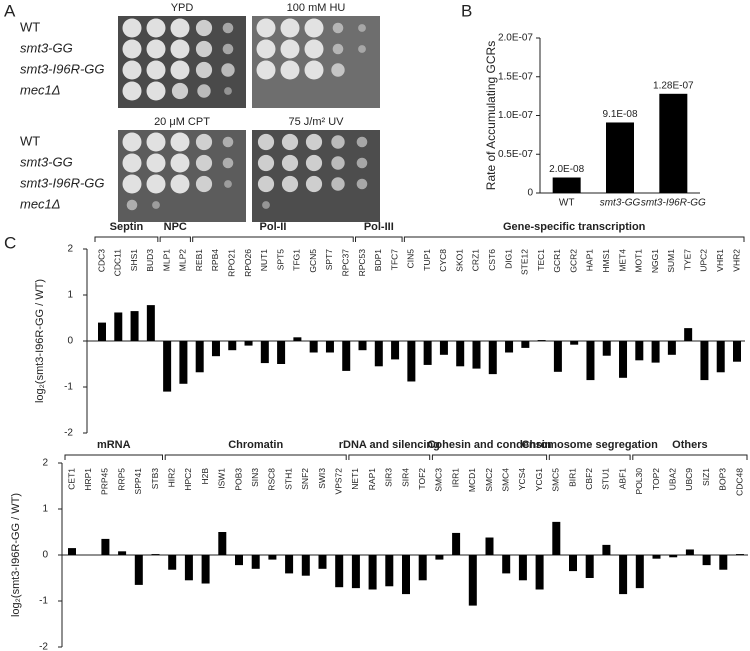  I want to click on gene-label: RPO21, so click(232, 263).